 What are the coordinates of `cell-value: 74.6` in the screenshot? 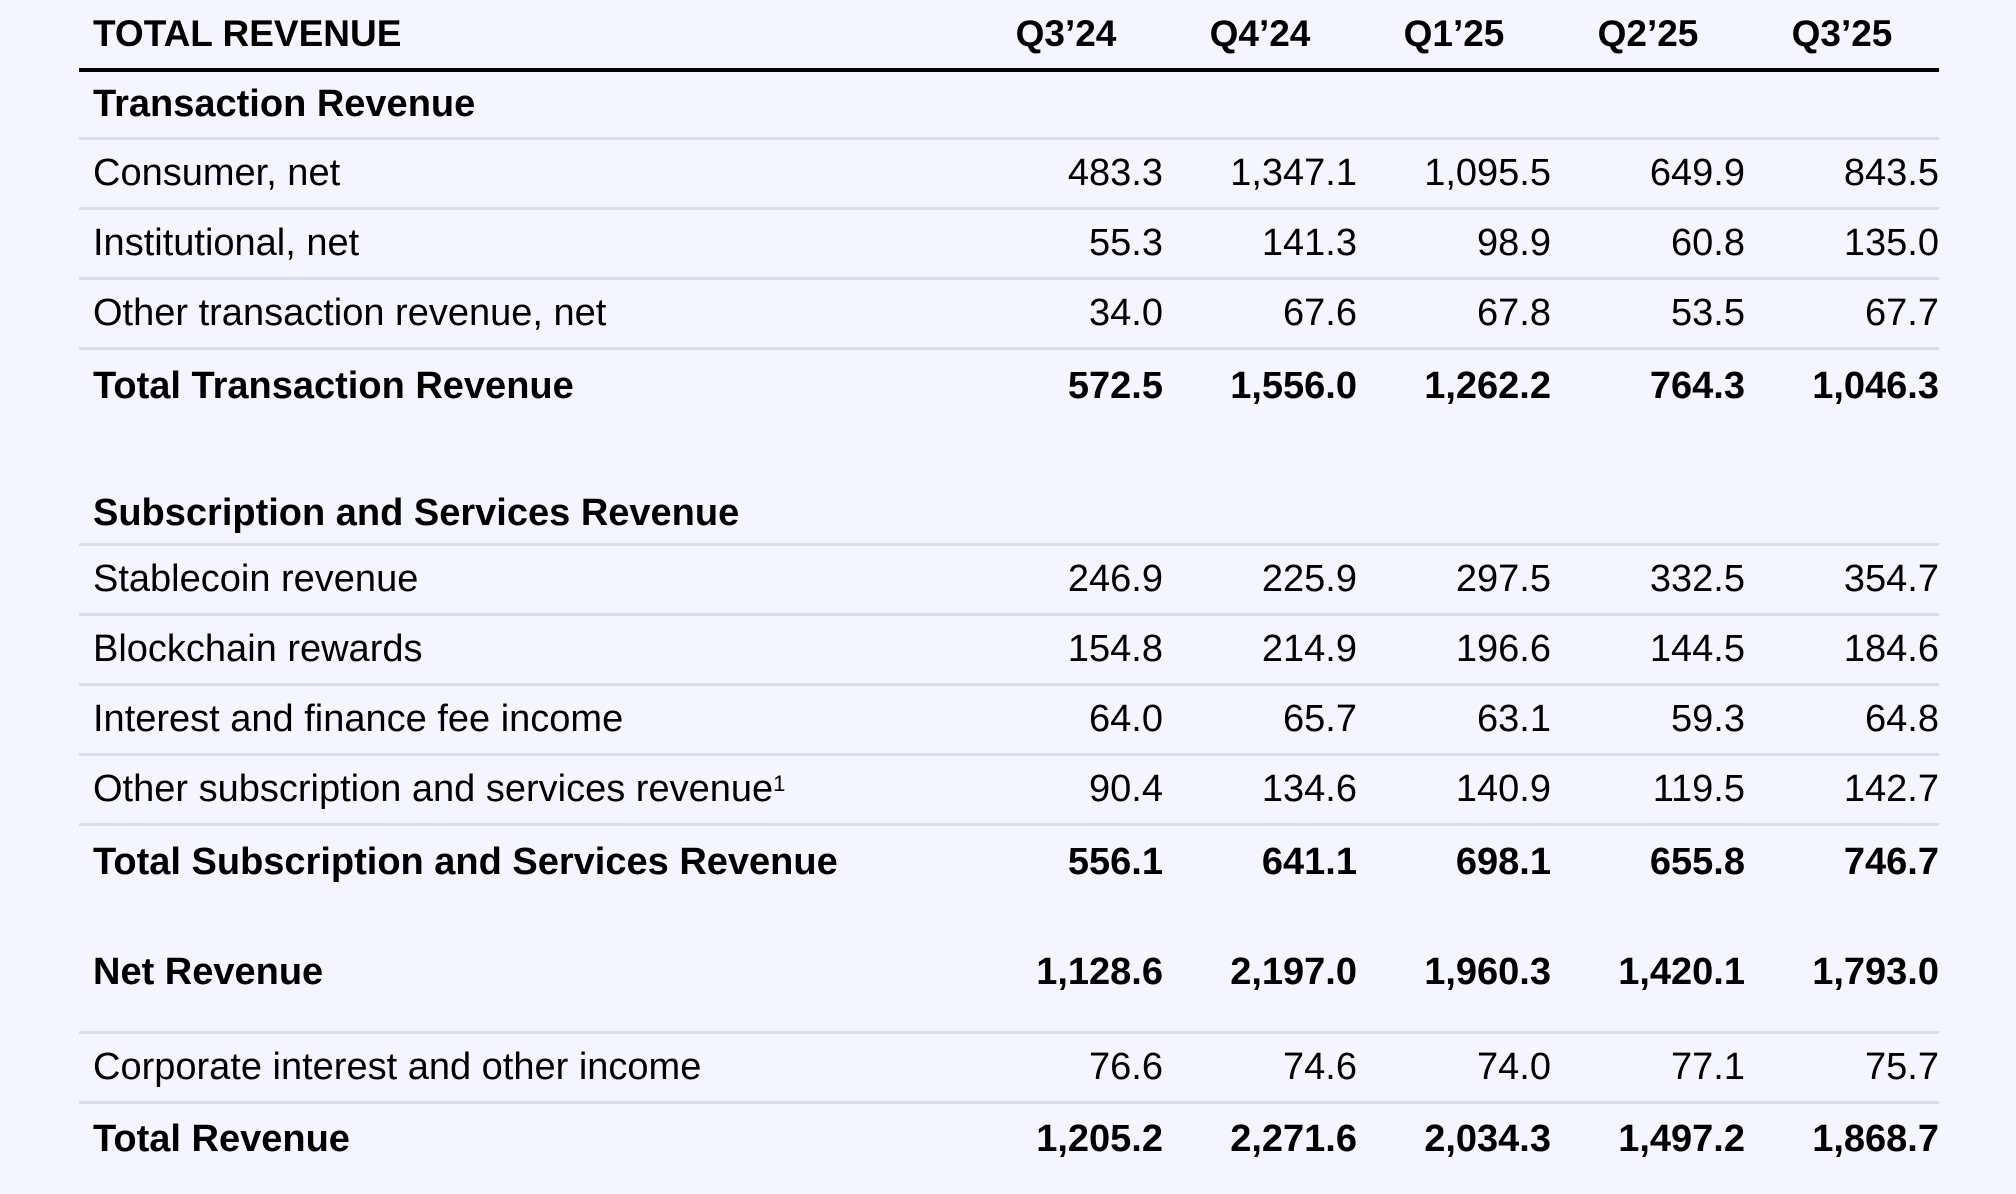 It's located at (1320, 1067).